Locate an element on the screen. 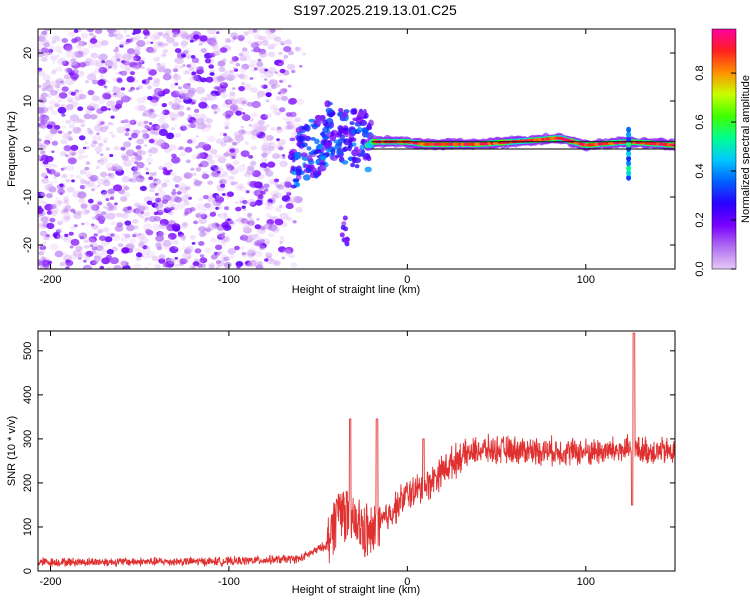 This screenshot has width=750, height=600. colorbar-tick-label: 0.6 is located at coordinates (700, 121).